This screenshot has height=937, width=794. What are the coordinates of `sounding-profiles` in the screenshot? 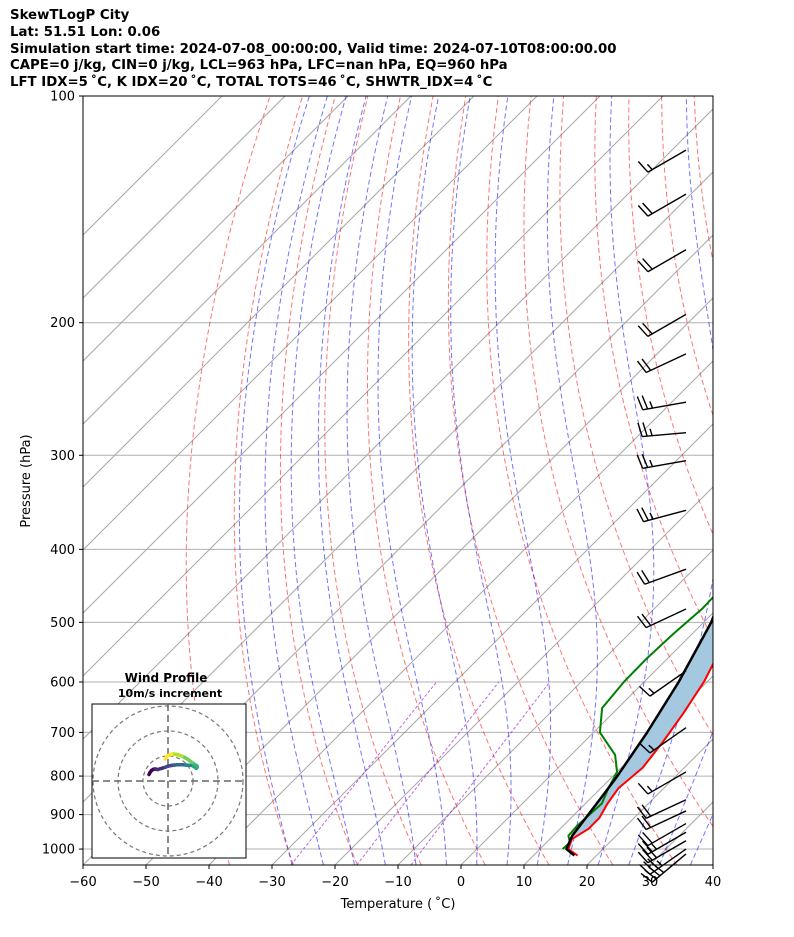 It's located at (637, 726).